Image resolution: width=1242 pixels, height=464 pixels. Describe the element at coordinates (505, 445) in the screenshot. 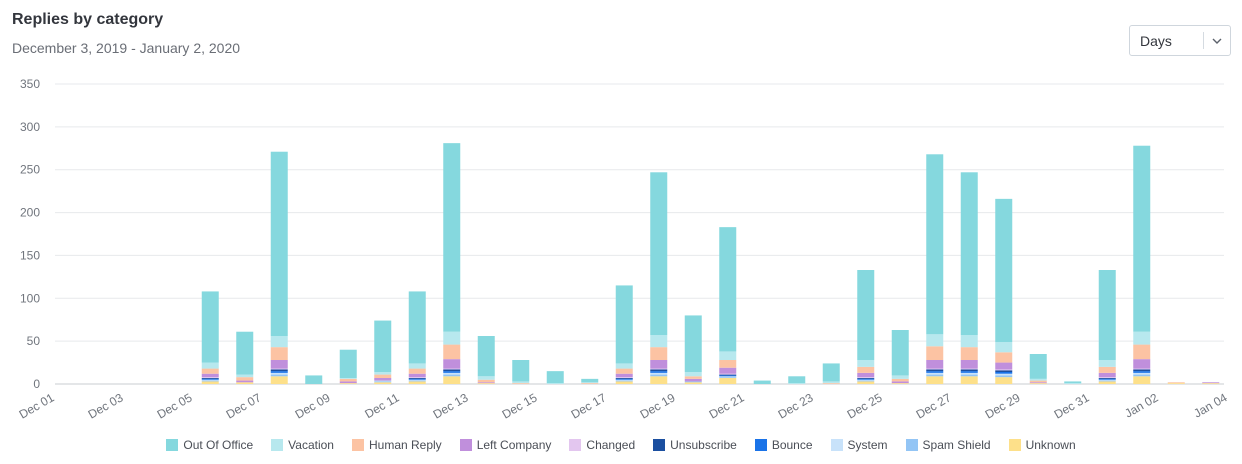

I see `legend-item: Left Company` at that location.